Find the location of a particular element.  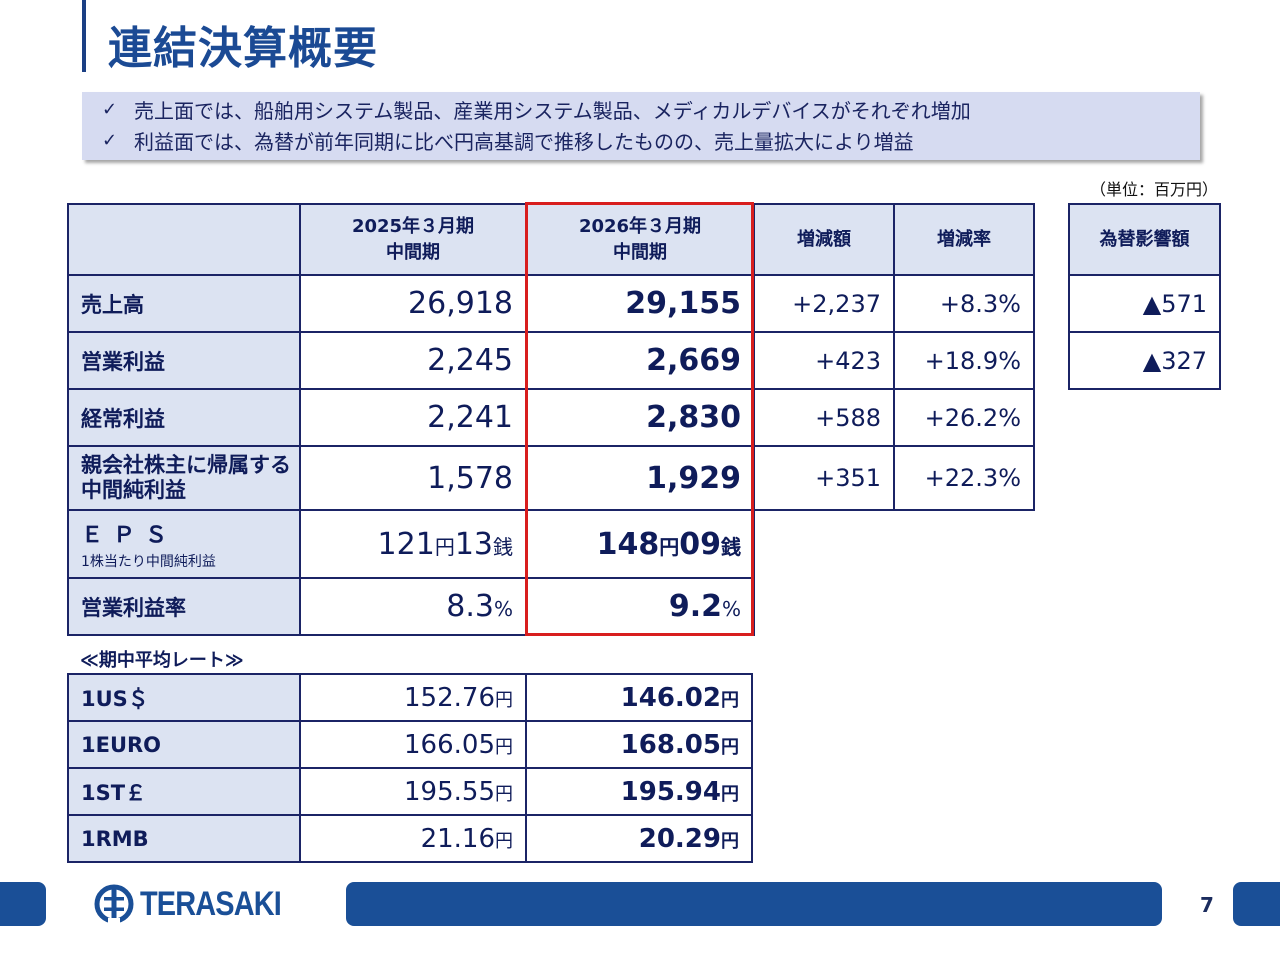

footer-bar-center is located at coordinates (754, 904).